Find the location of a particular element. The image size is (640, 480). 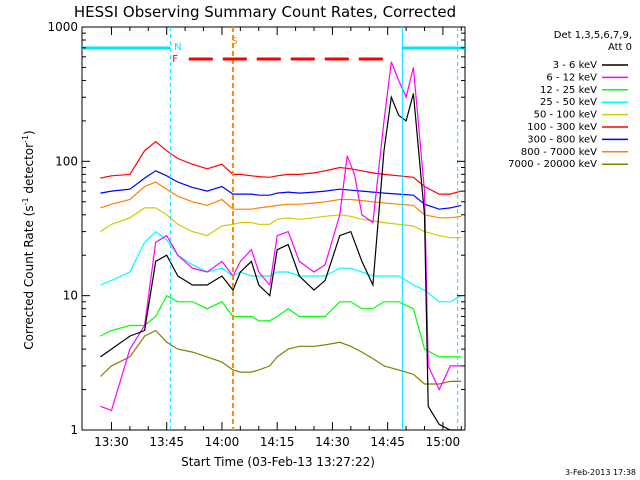

legend-label-0: 3 - 6 keV is located at coordinates (575, 65).